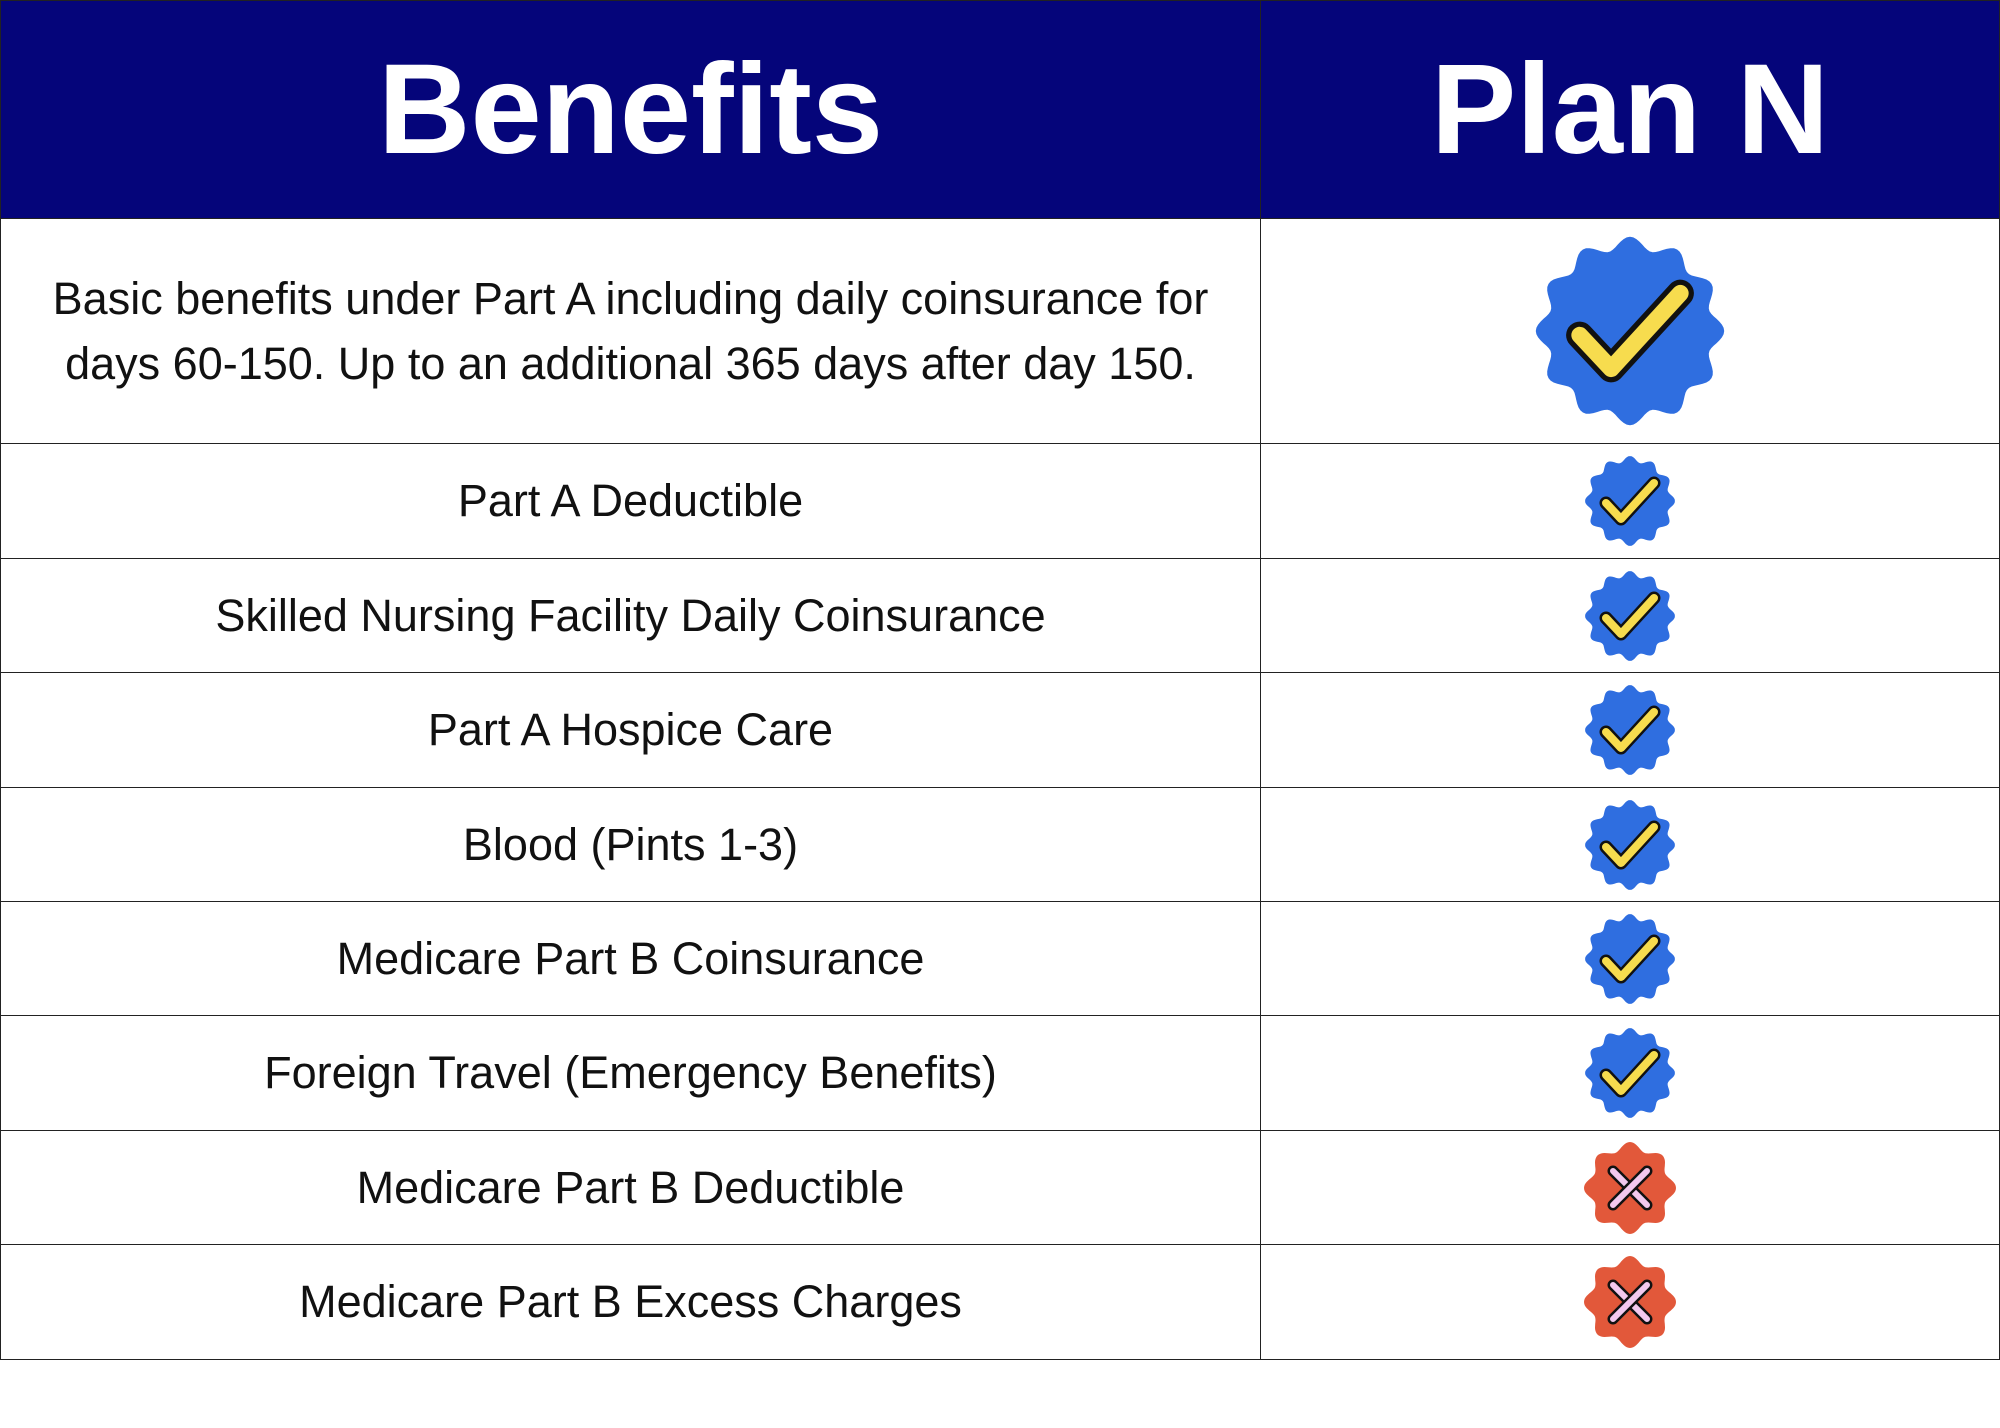 The height and width of the screenshot is (1428, 2000). I want to click on benefit-cell: Foreign Travel (Emergency Benefits), so click(630, 1073).